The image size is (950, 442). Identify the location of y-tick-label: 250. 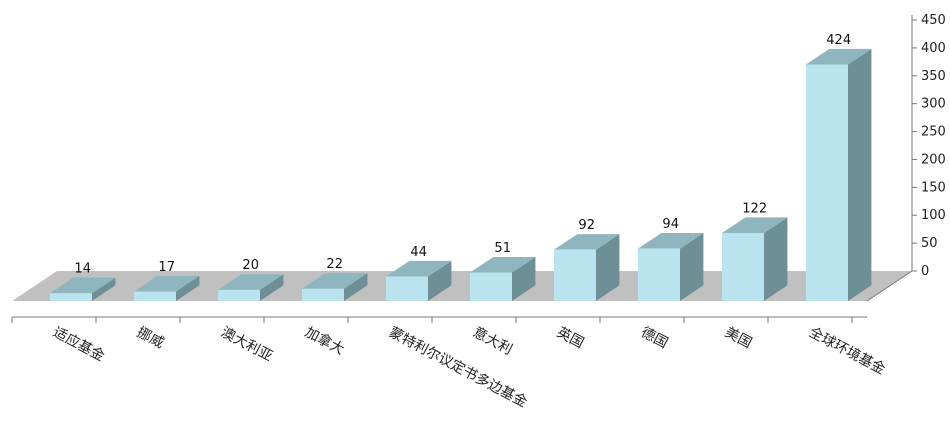
(933, 132).